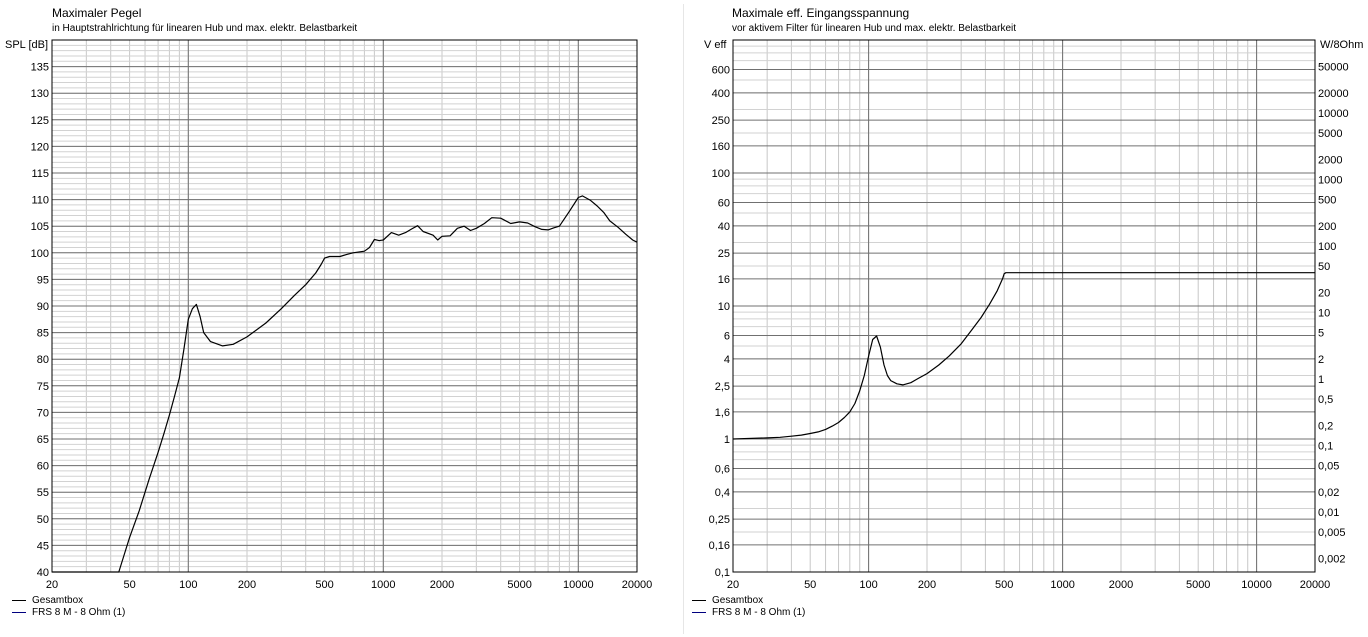 The image size is (1368, 637). I want to click on y-tick-label: 2,5, so click(722, 387).